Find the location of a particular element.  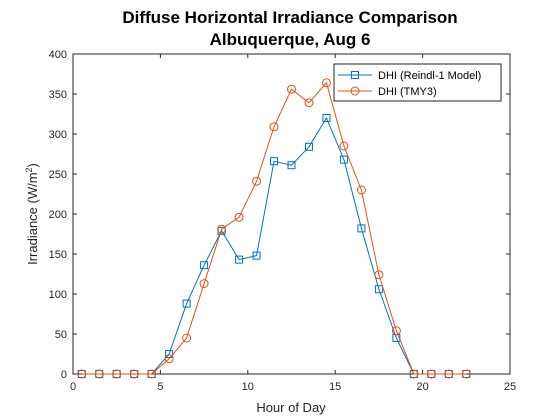

legend-label-reindl: DHI (Reindl-1 Model) is located at coordinates (429, 76).